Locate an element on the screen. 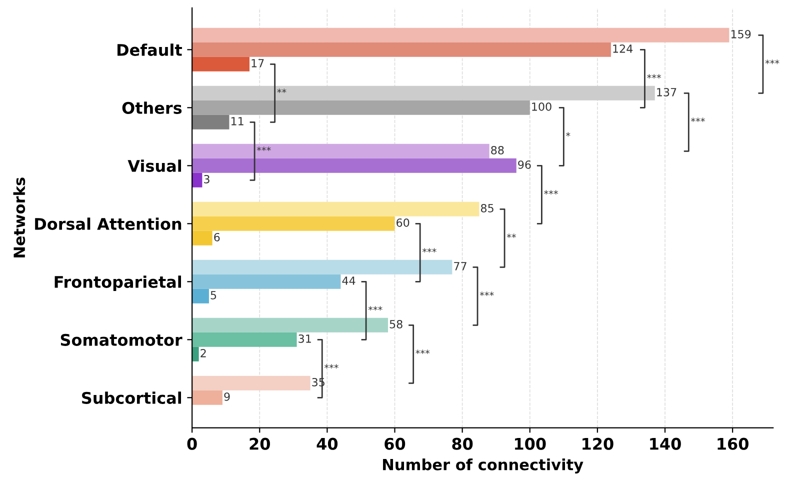  data-label: 77 is located at coordinates (460, 266).